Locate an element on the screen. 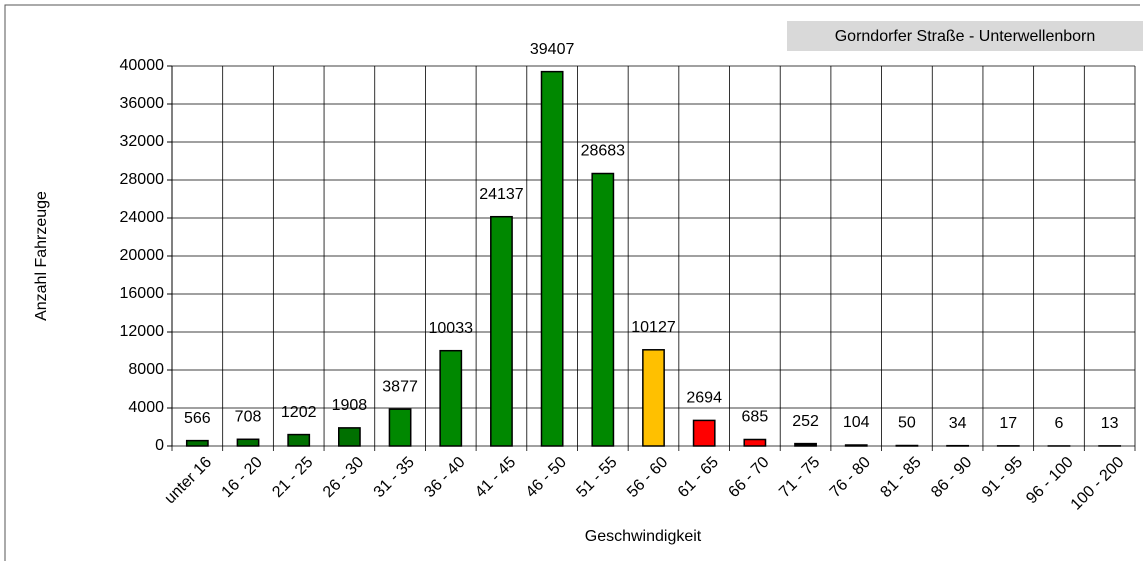  data-label: 34 is located at coordinates (958, 423).